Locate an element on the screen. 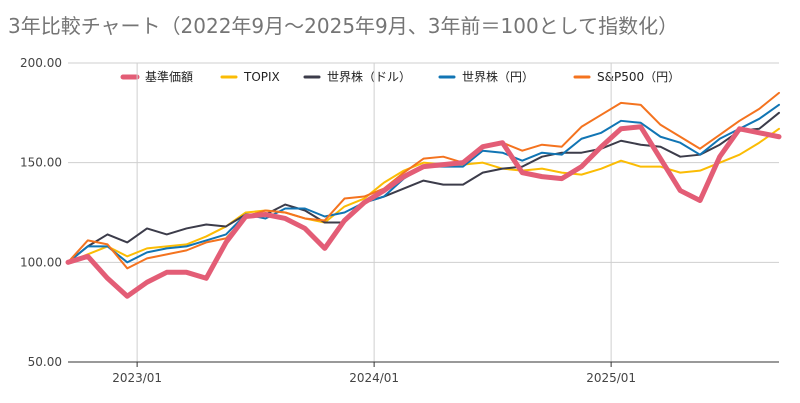 The width and height of the screenshot is (800, 403). y-tick-label: 200.00 is located at coordinates (41, 63).